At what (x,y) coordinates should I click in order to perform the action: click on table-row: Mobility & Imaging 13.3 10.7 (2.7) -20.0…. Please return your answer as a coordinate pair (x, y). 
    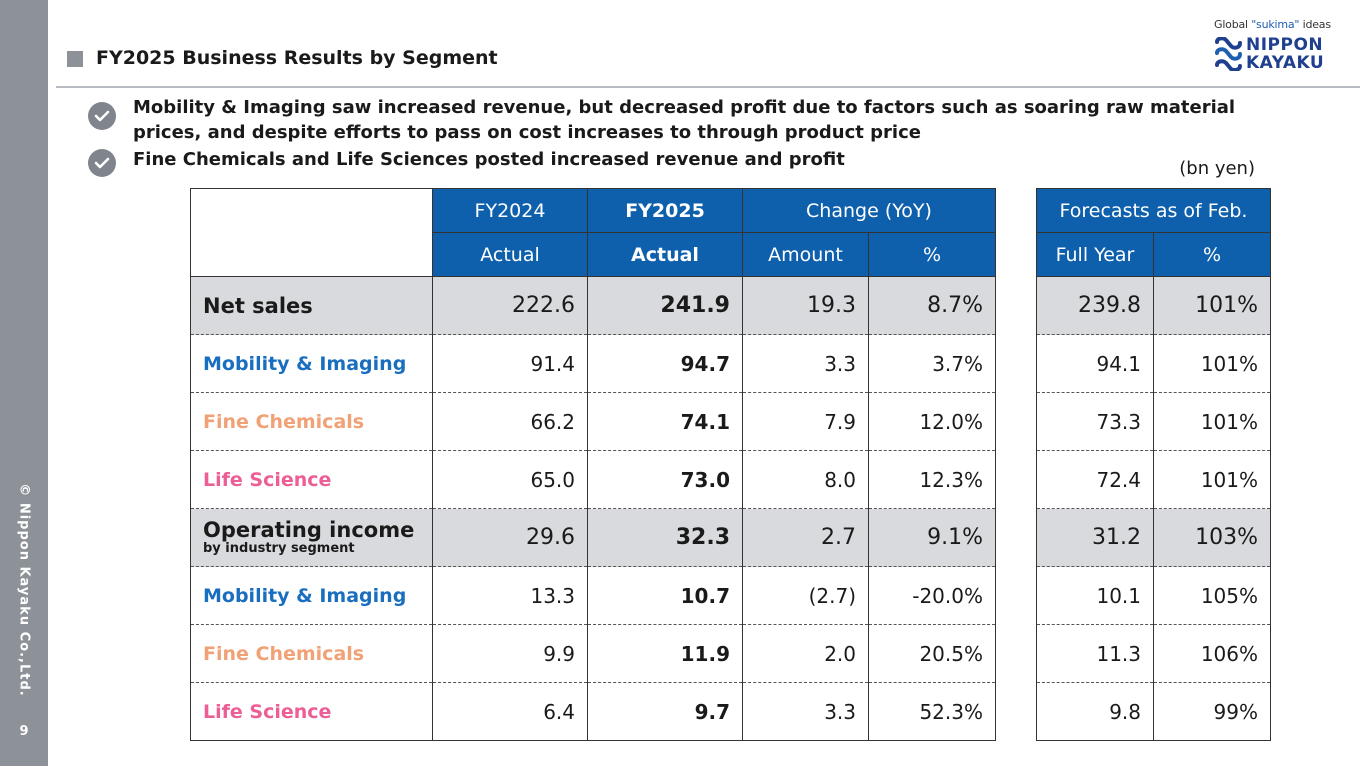
    Looking at the image, I should click on (593, 595).